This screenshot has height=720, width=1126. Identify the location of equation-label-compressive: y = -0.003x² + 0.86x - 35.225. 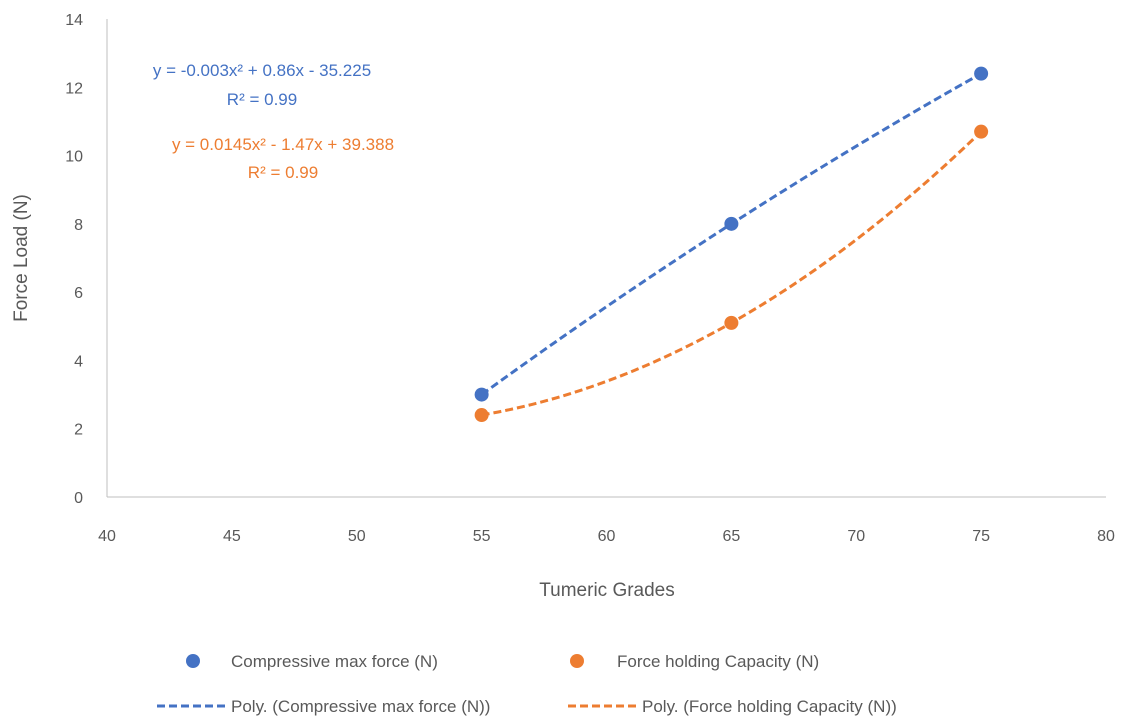
(262, 70).